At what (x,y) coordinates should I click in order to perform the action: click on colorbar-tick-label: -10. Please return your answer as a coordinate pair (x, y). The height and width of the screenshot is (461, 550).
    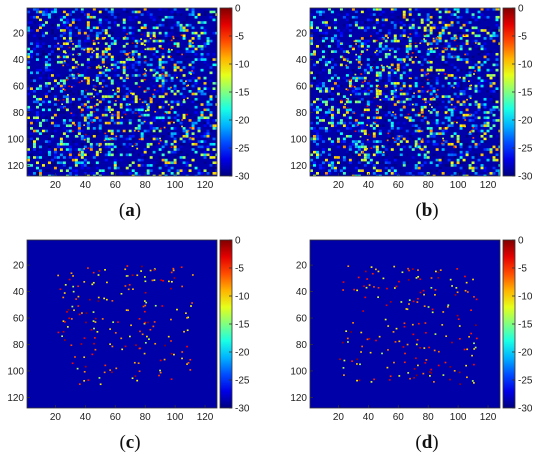
    Looking at the image, I should click on (242, 297).